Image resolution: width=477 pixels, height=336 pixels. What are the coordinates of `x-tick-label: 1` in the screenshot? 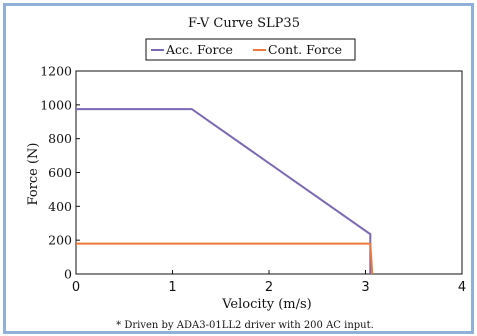 It's located at (172, 287).